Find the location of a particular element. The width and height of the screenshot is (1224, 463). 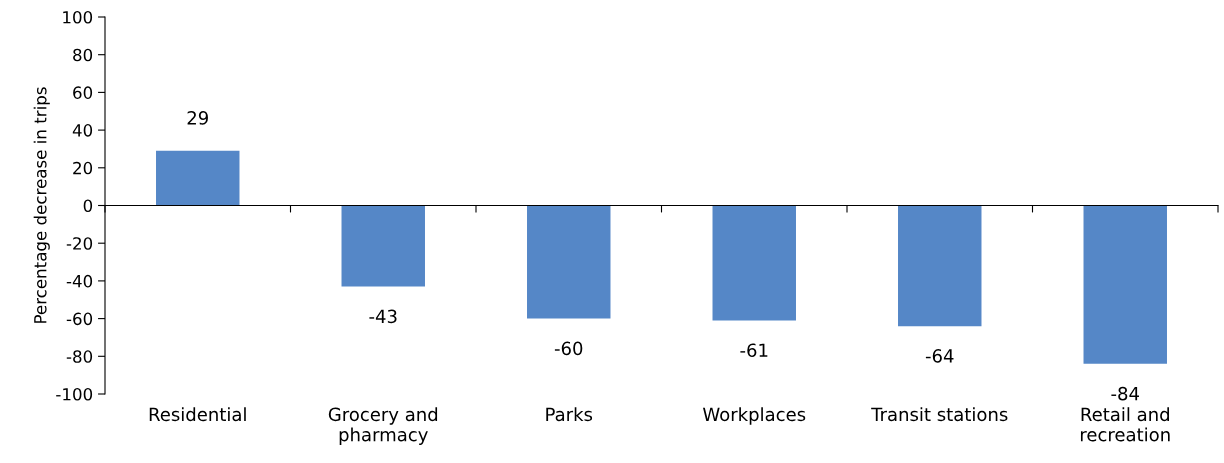

y-tick-label: -40 is located at coordinates (79, 281).